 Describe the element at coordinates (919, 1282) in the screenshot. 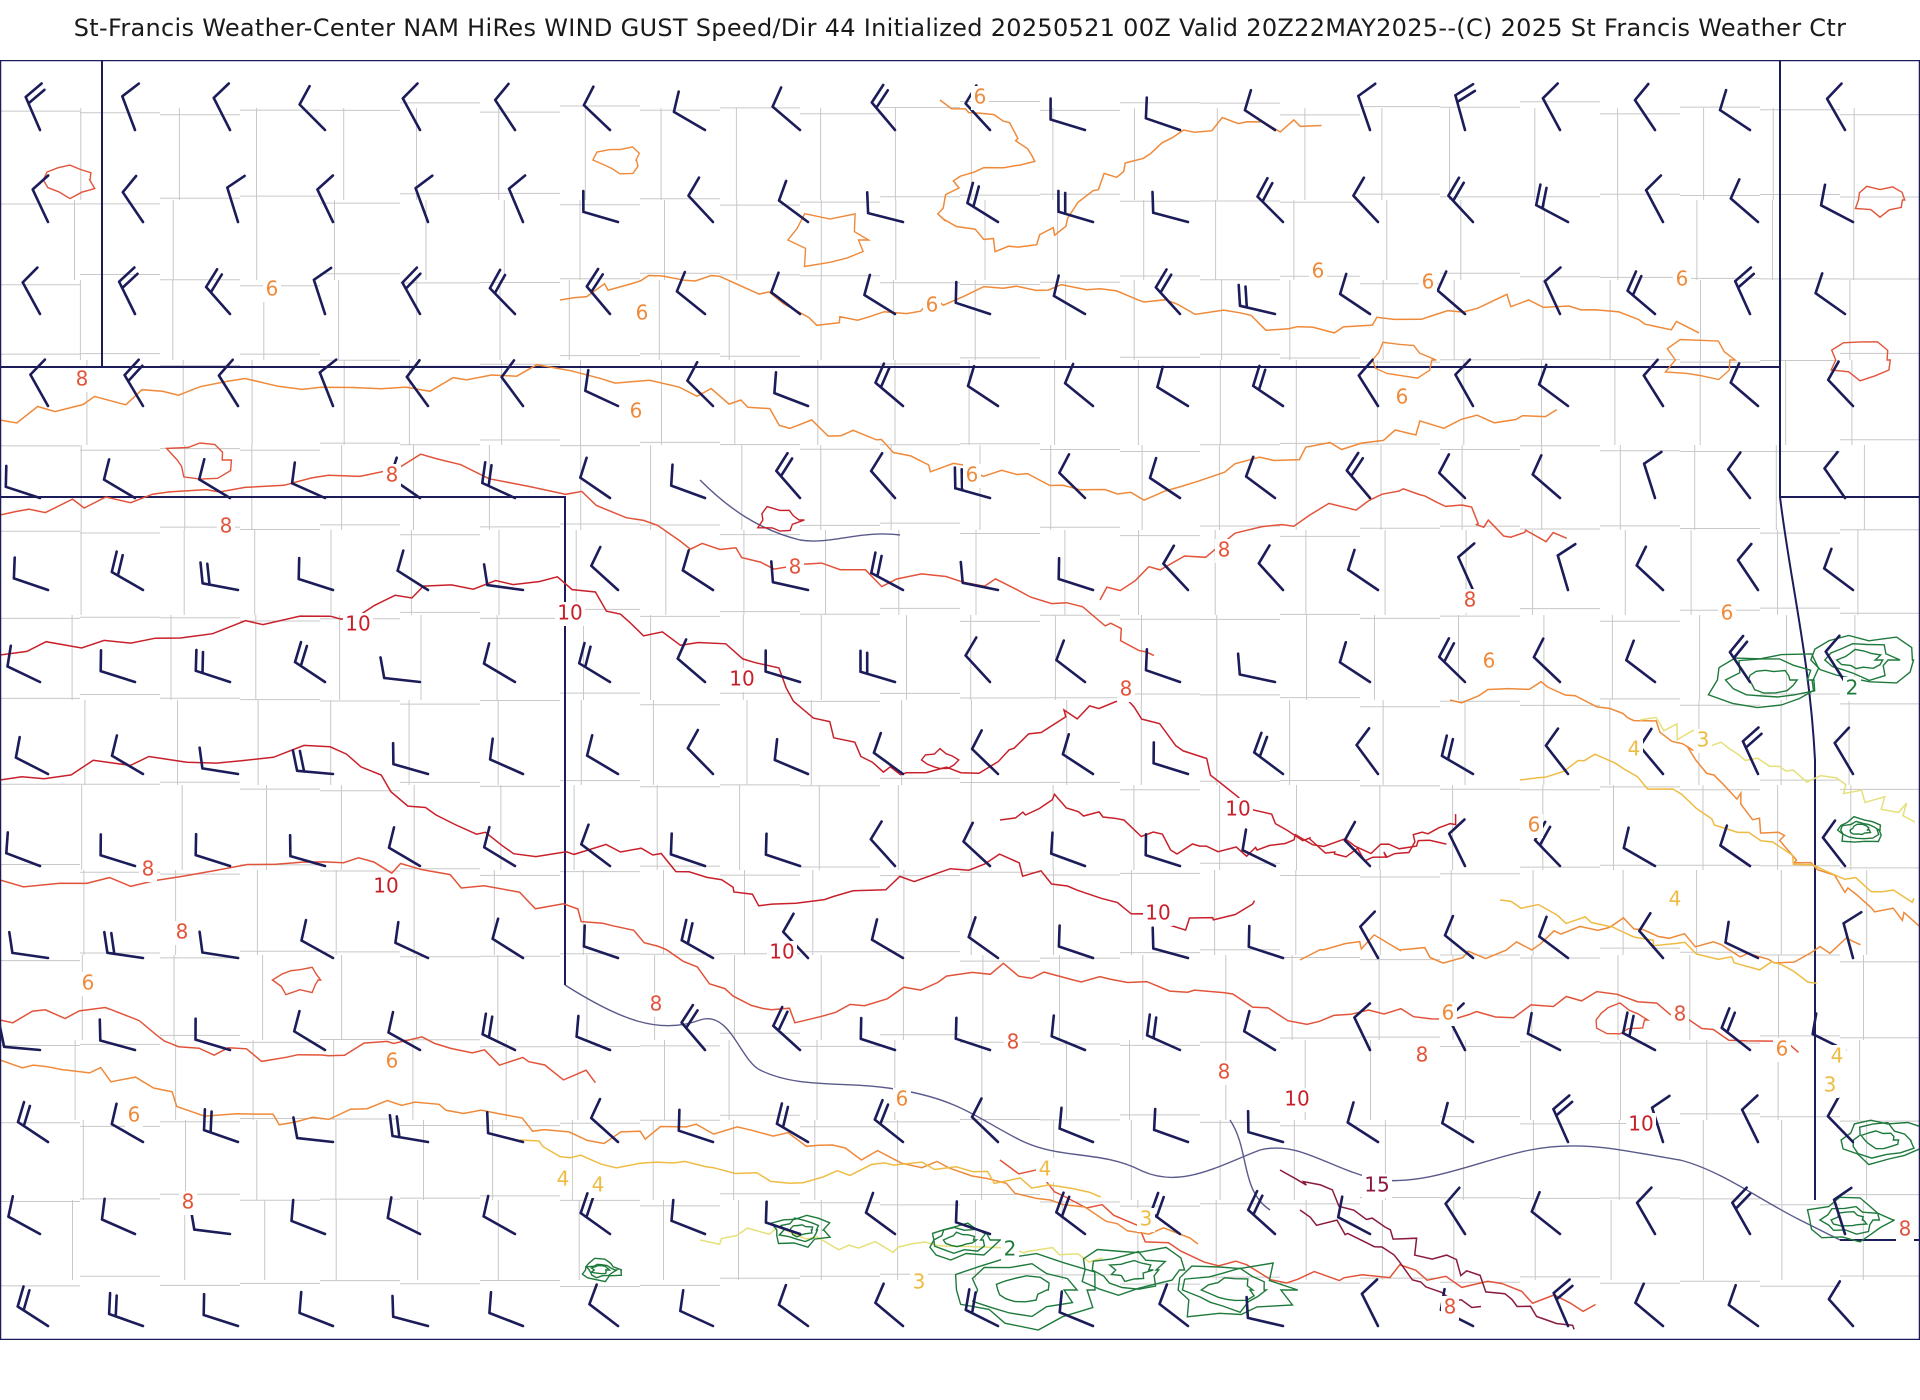

I see `contour-label: 3` at that location.